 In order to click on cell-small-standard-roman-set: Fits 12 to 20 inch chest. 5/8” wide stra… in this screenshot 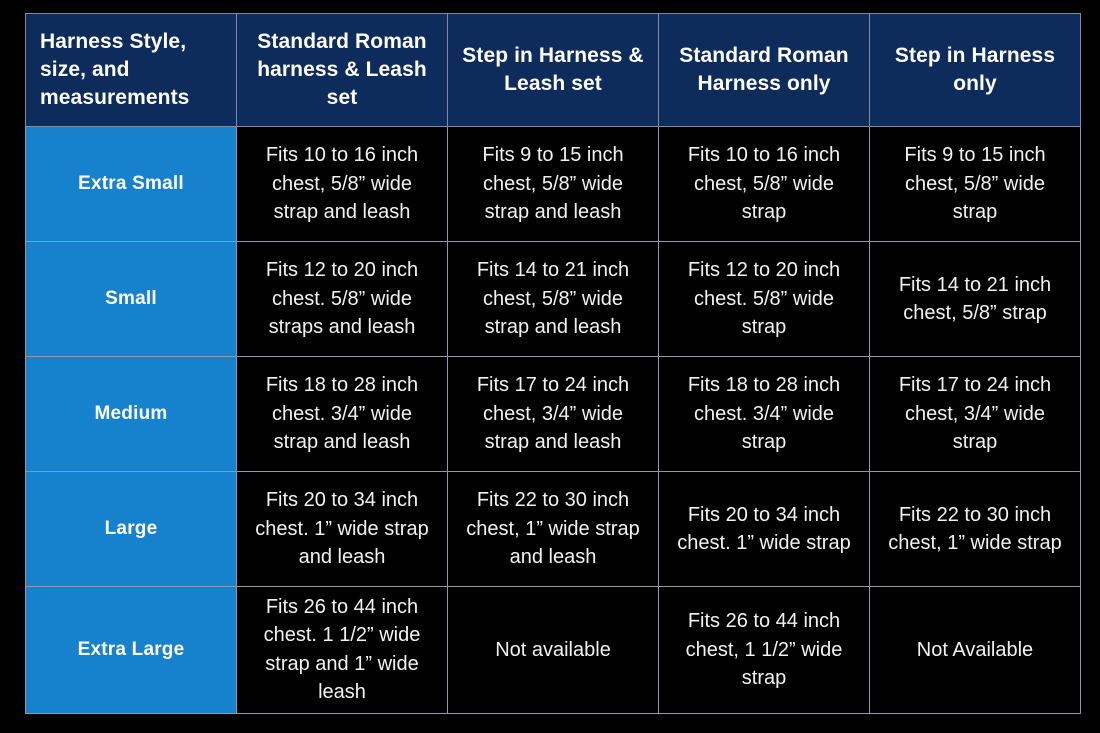, I will do `click(342, 299)`.